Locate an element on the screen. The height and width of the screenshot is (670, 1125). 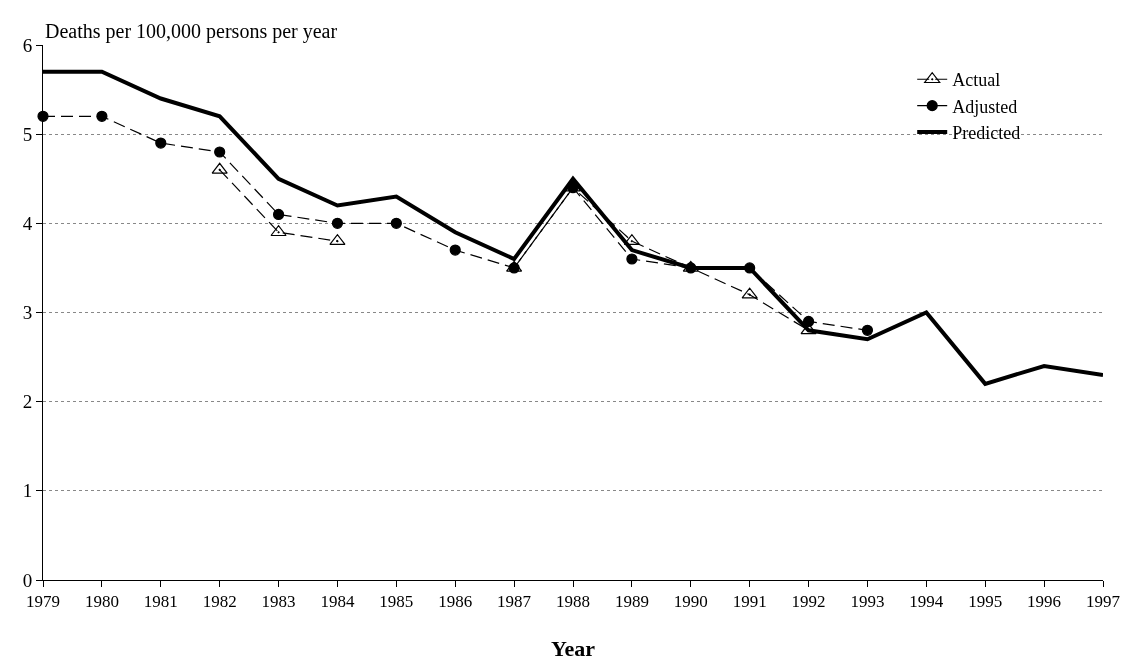
y-tick-label: 3 is located at coordinates (27, 313).